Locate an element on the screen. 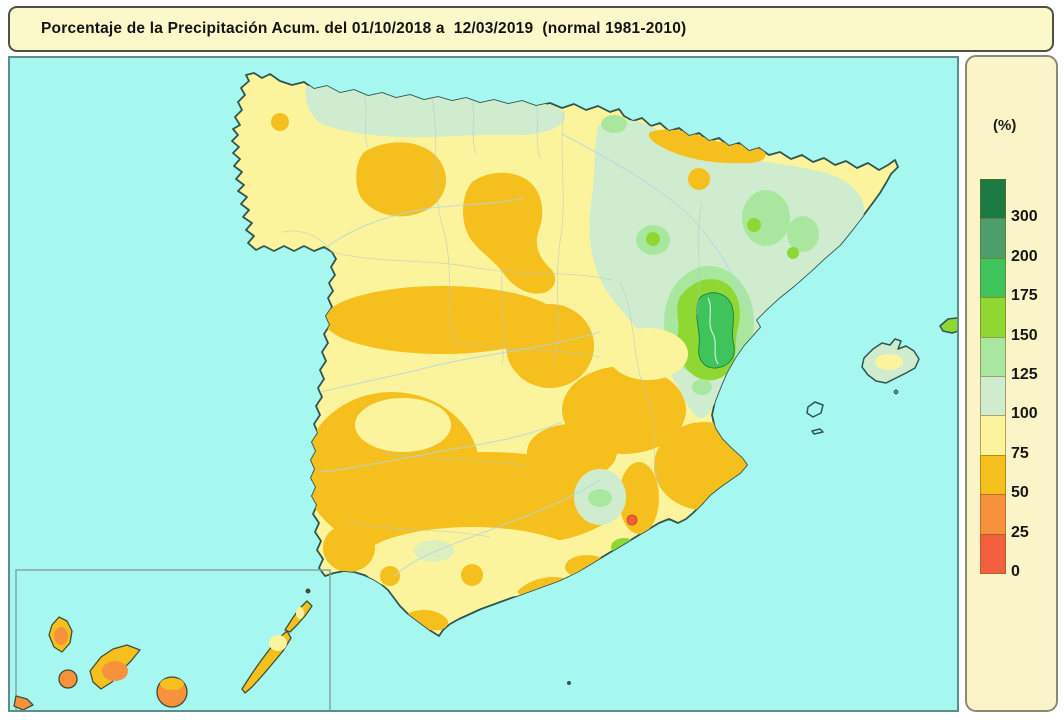 This screenshot has width=1064, height=720. mallorca-center is located at coordinates (889, 362).